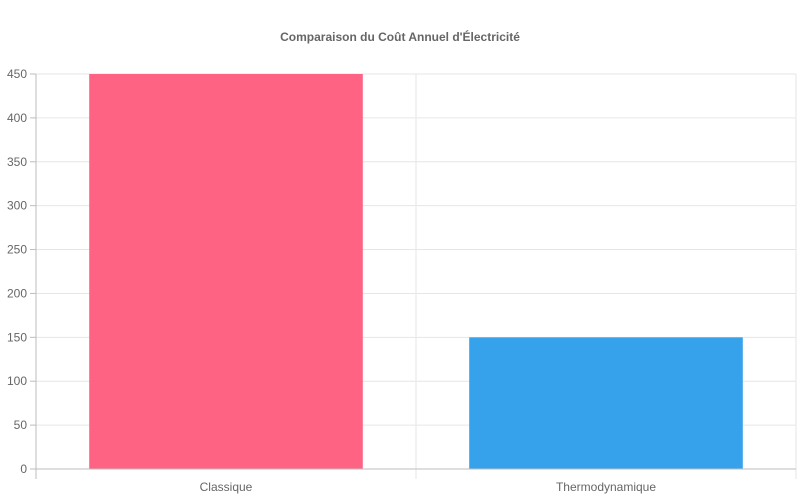 This screenshot has width=800, height=500. What do you see at coordinates (21, 425) in the screenshot?
I see `y-tick-label: 50` at bounding box center [21, 425].